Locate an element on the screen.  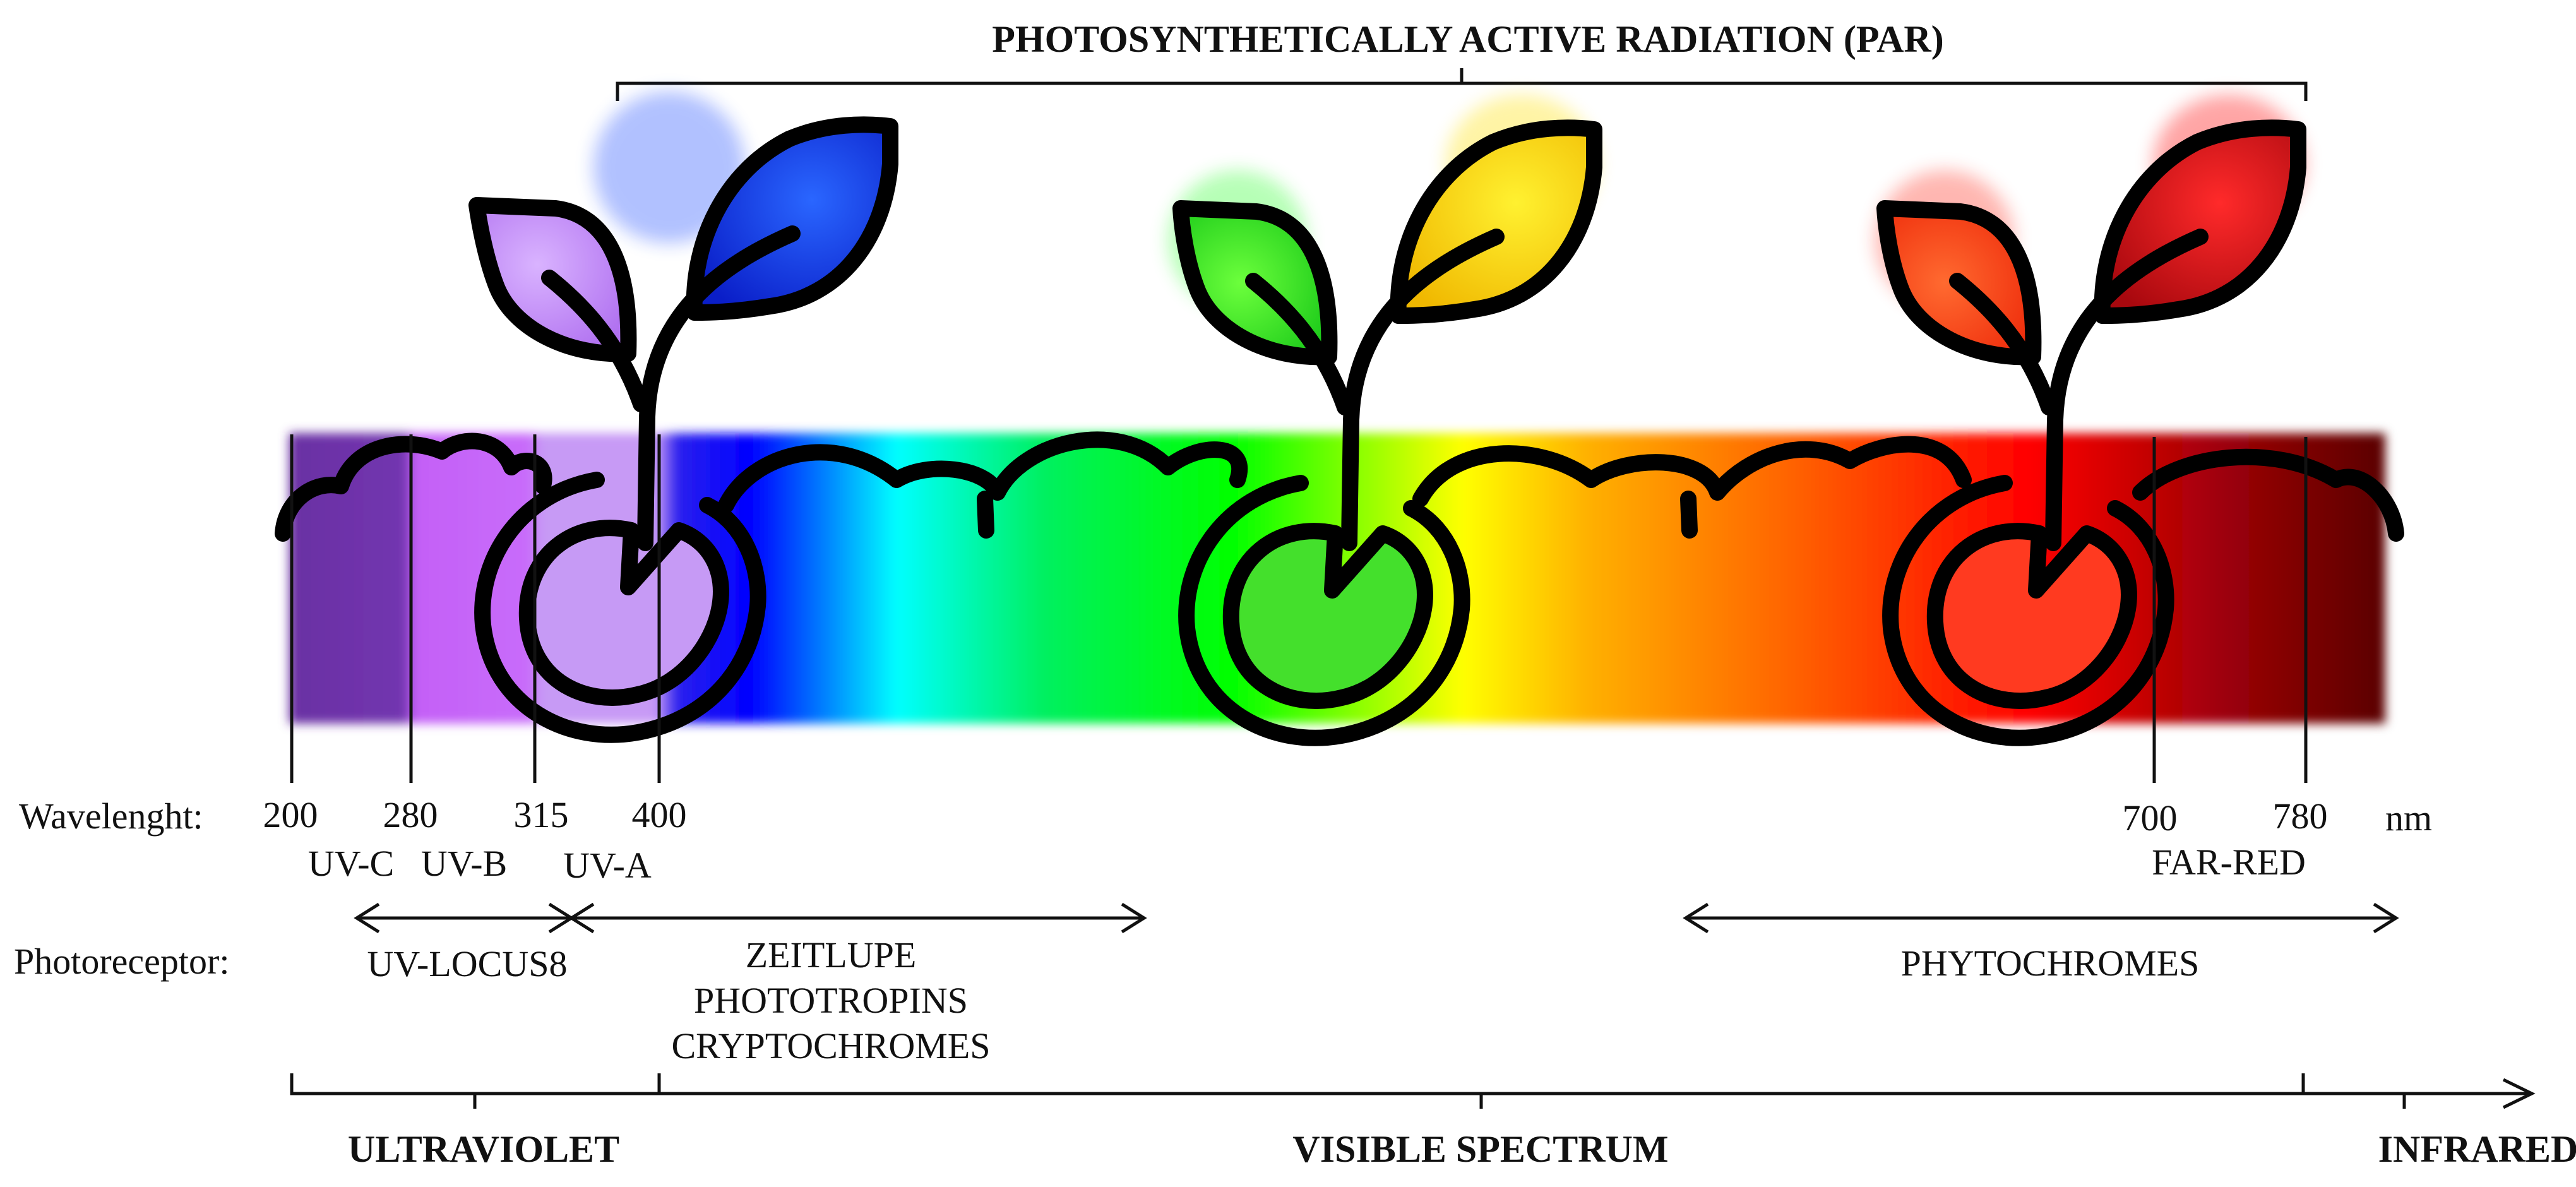
tick-label-280: 280 is located at coordinates (410, 814).